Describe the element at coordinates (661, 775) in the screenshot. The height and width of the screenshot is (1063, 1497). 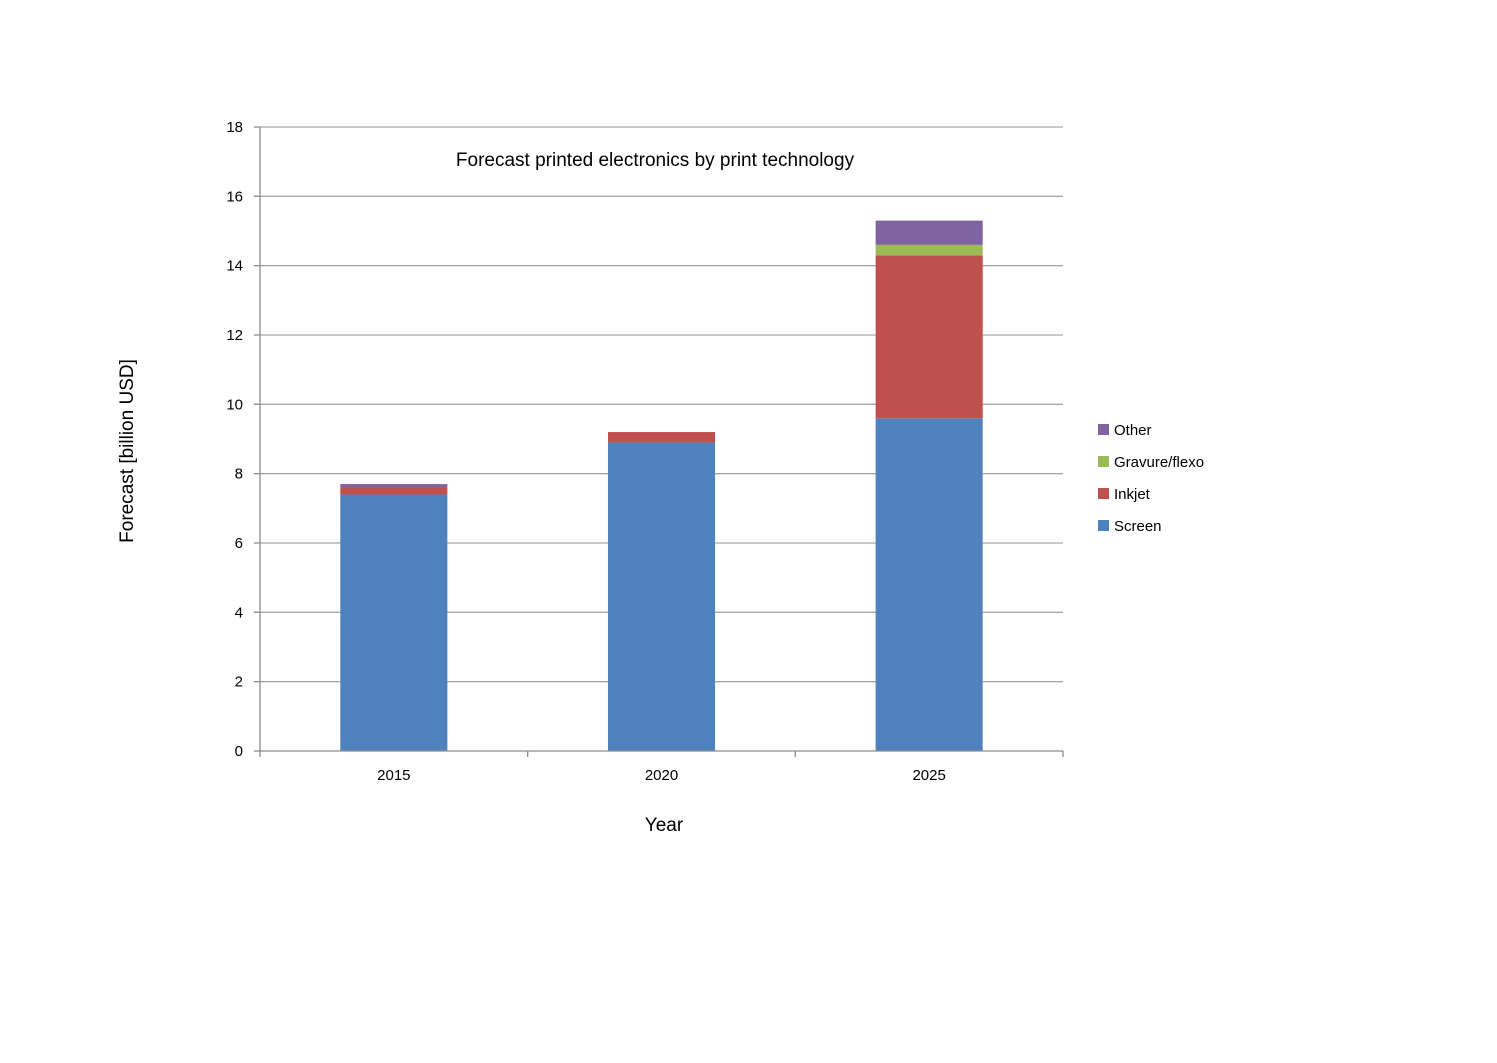
I see `x-tick-label: 2020` at that location.